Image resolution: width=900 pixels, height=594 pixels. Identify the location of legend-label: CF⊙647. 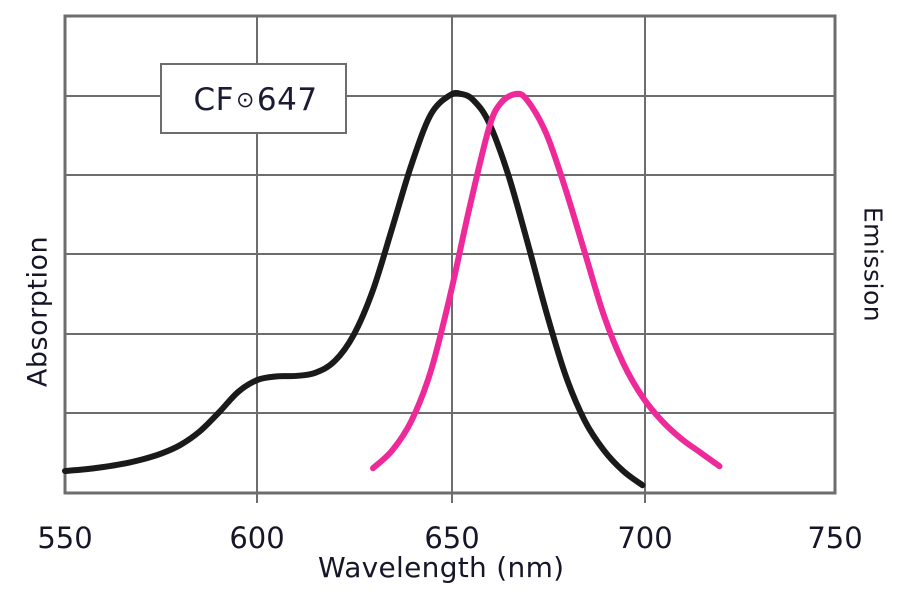
(255, 100).